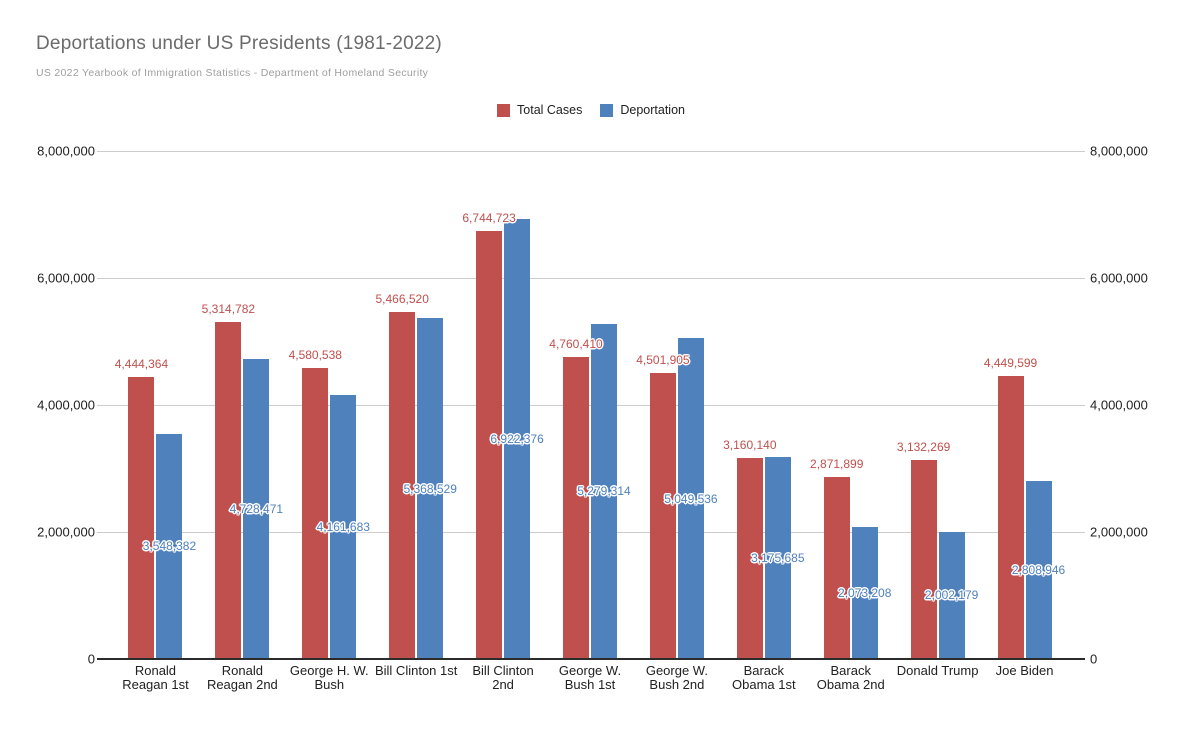 The width and height of the screenshot is (1182, 730). Describe the element at coordinates (850, 405) in the screenshot. I see `bar-group-barack-obama-2nd: 2,871,899 2,073,208` at that location.